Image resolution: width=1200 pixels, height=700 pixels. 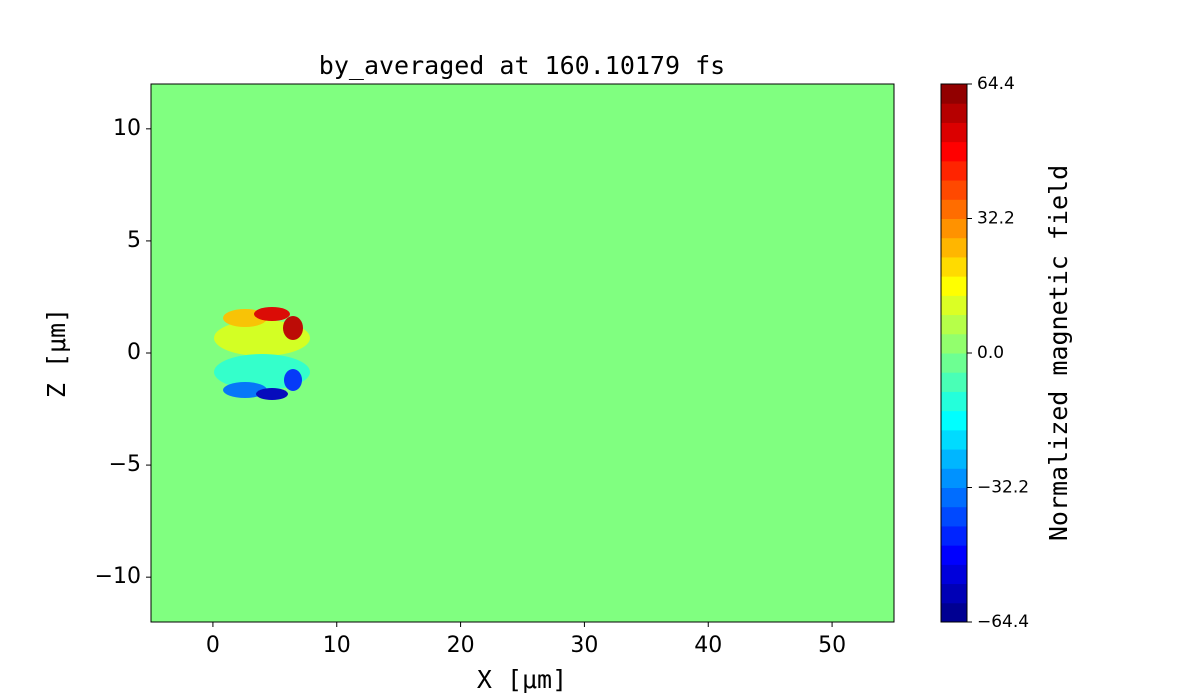 I want to click on x-tick-label: 0, so click(x=213, y=645).